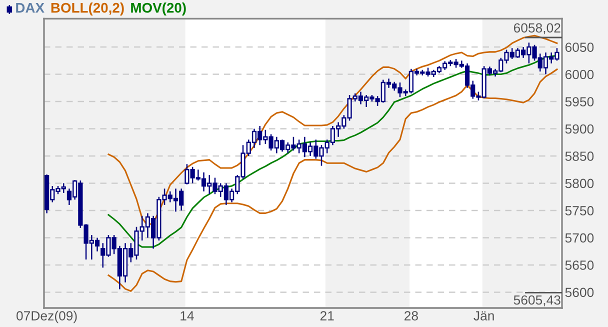  Describe the element at coordinates (579, 156) in the screenshot. I see `y-tick-label: 5850` at that location.